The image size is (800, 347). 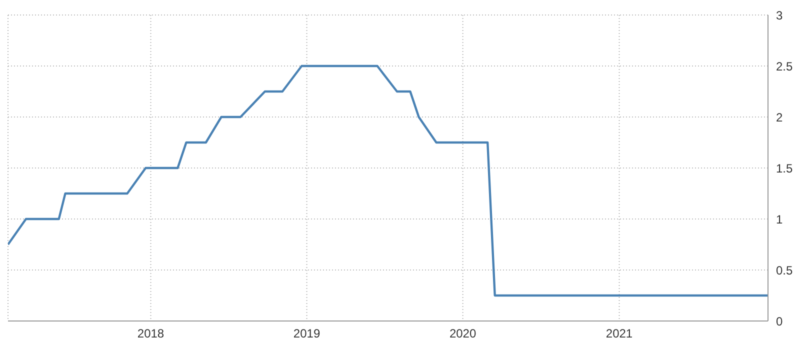 What do you see at coordinates (779, 219) in the screenshot?
I see `y-tick-label: 1` at bounding box center [779, 219].